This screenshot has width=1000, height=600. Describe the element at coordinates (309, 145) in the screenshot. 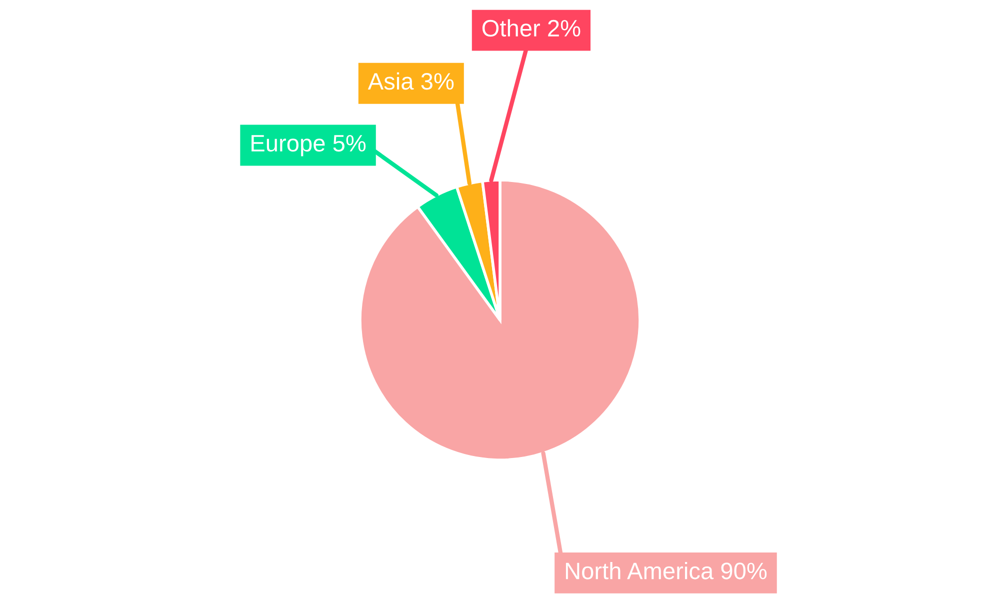

I see `slice-label: Europe 5%` at that location.